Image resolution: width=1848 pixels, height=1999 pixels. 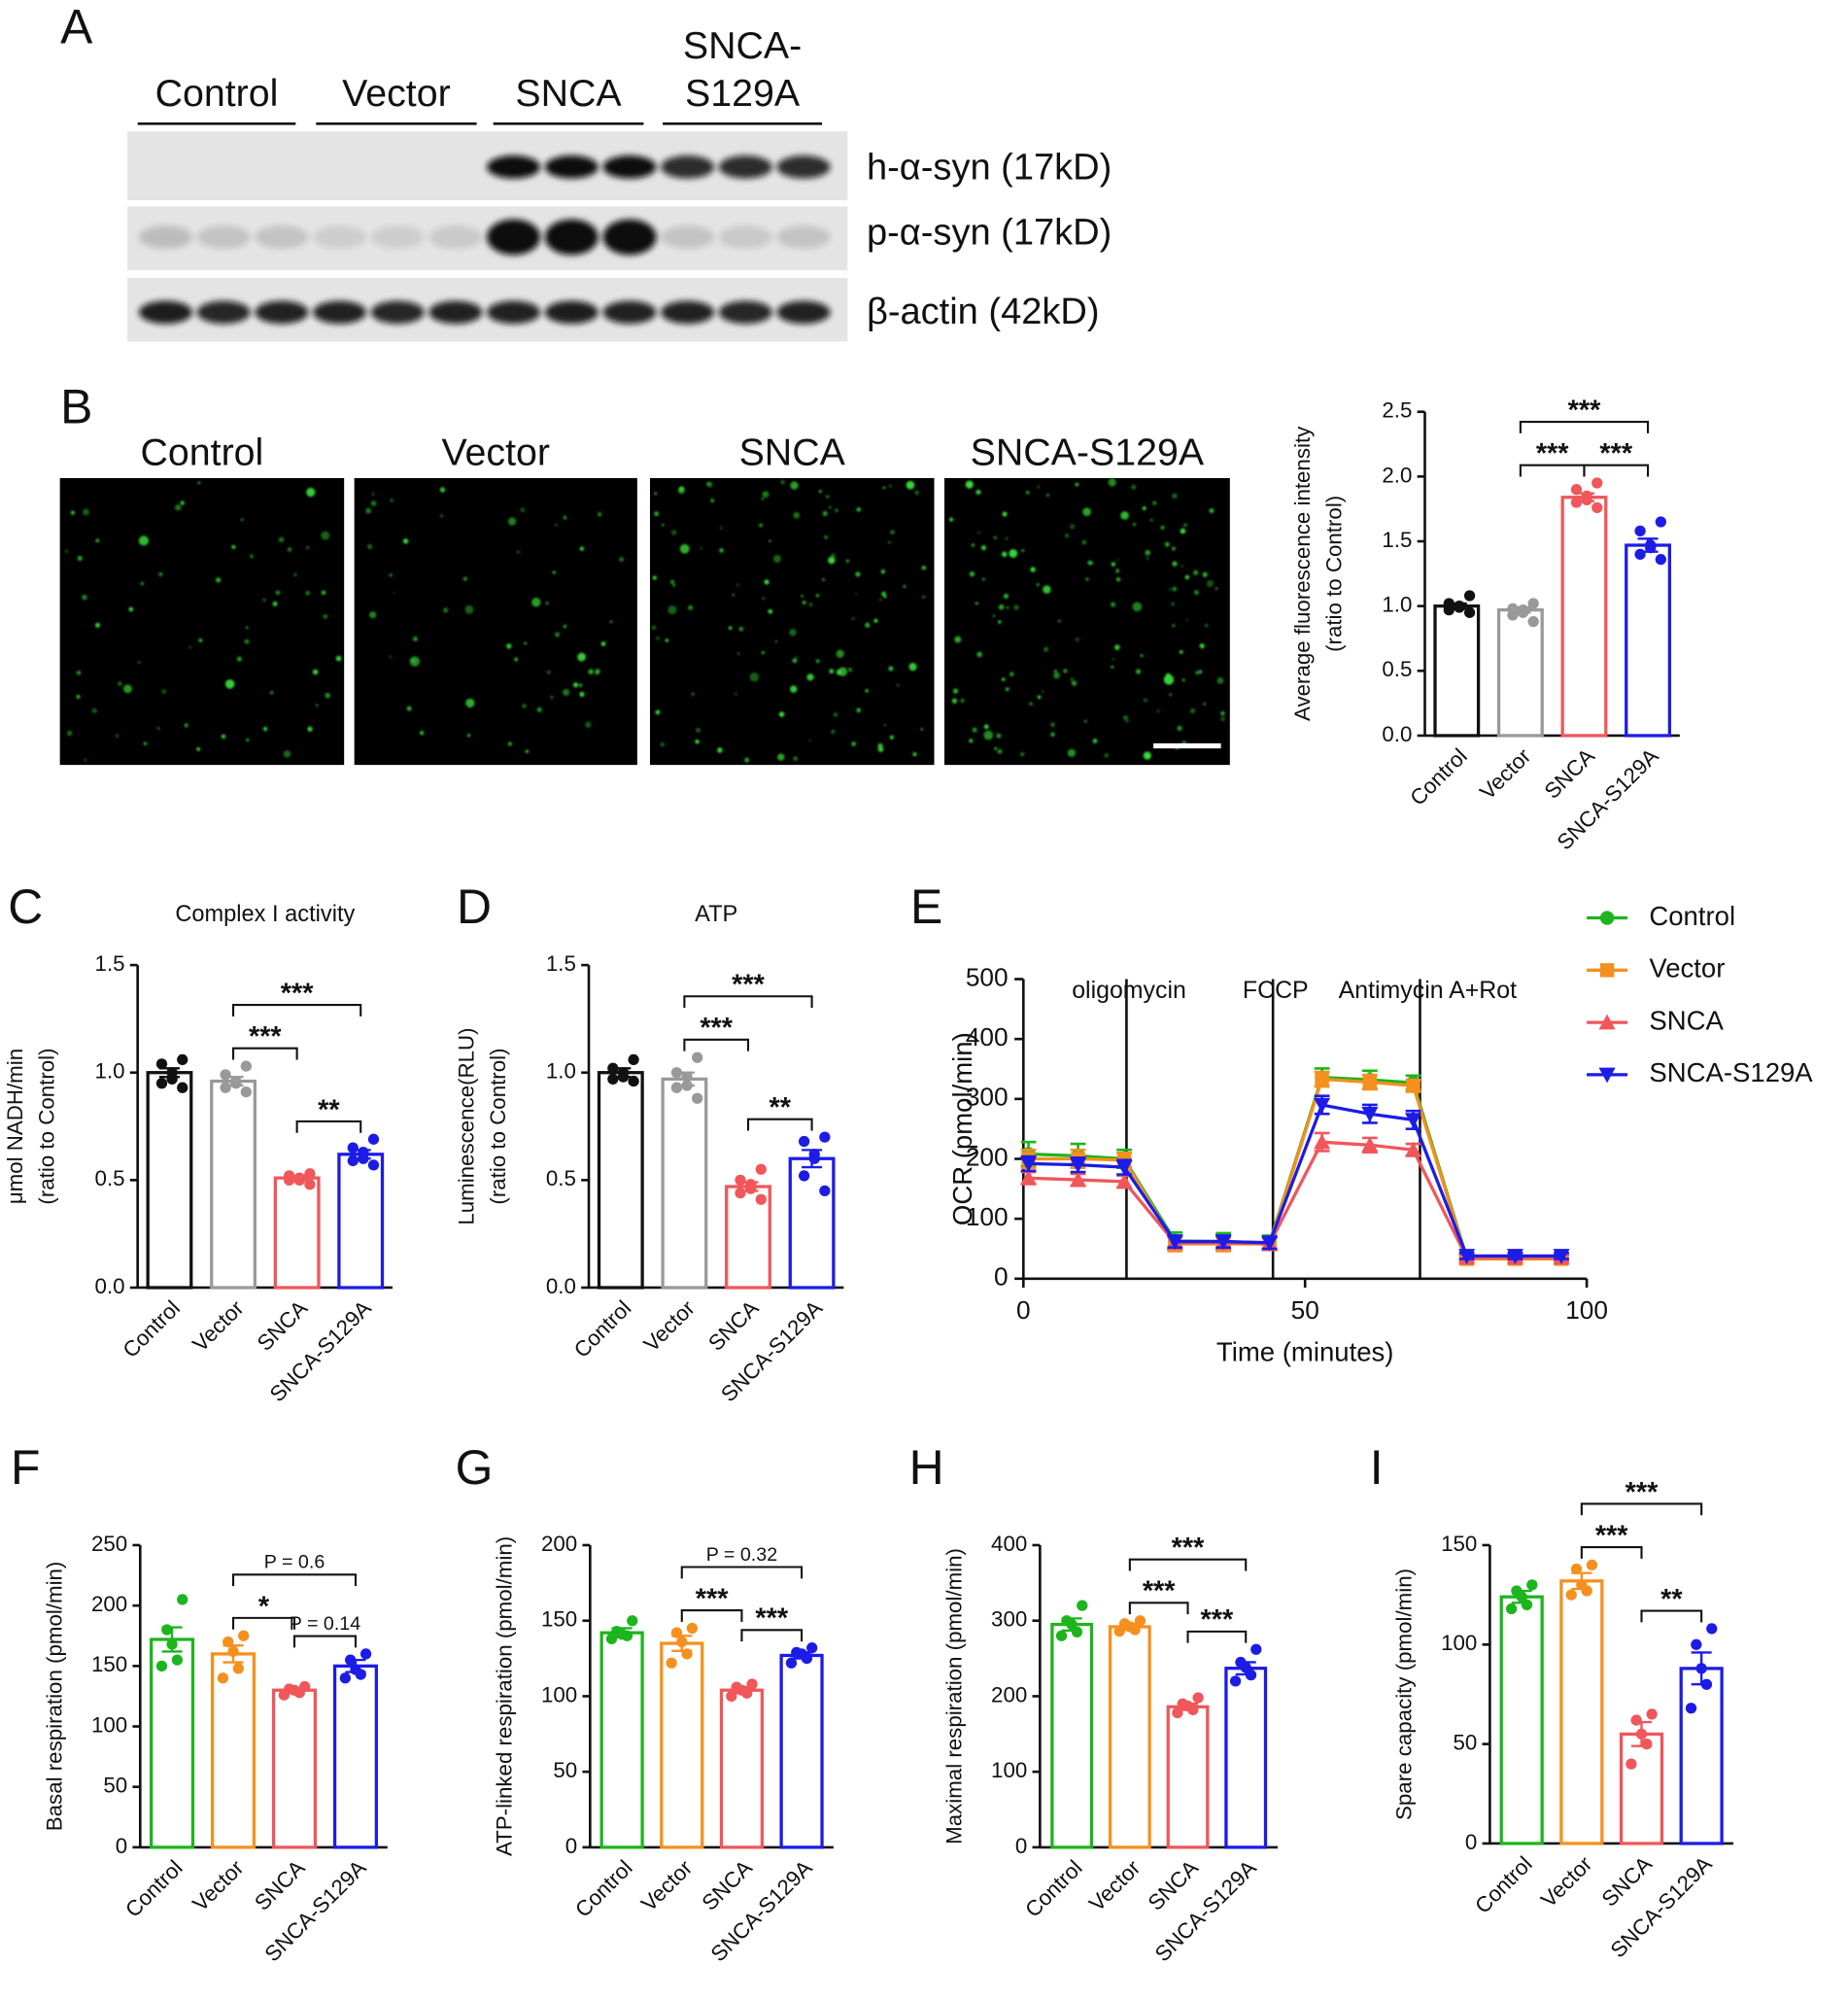 I want to click on y-tick-label: 200, so click(x=987, y=1156).